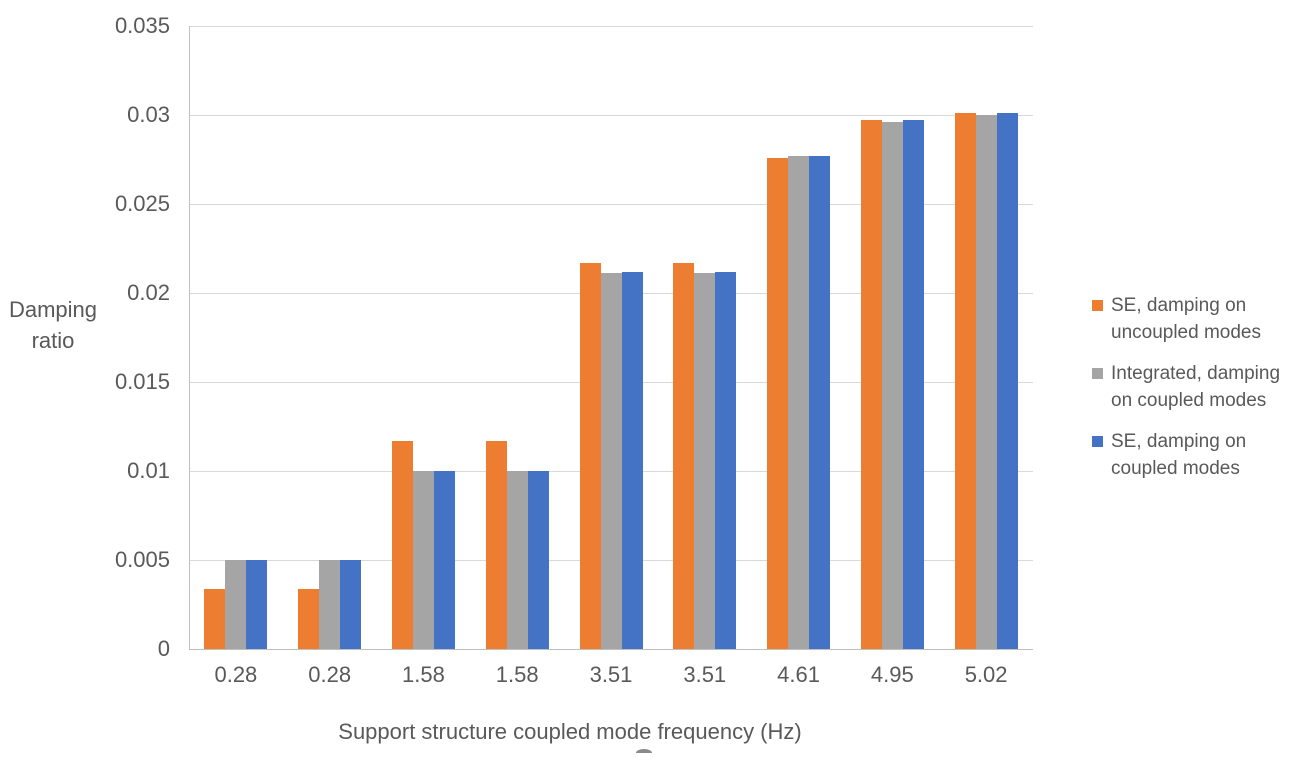 This screenshot has height=771, width=1296. I want to click on bar-series1-group3, so click(402, 544).